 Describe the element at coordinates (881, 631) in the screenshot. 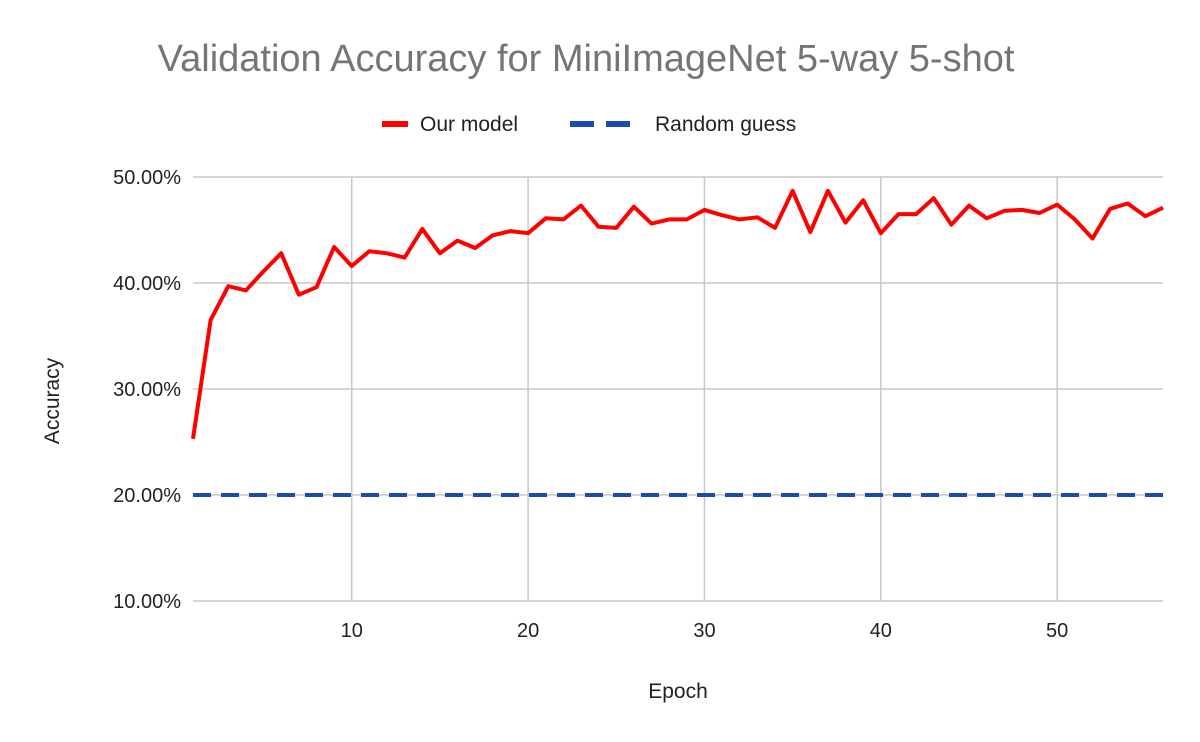

I see `x-tick-label: 40` at that location.